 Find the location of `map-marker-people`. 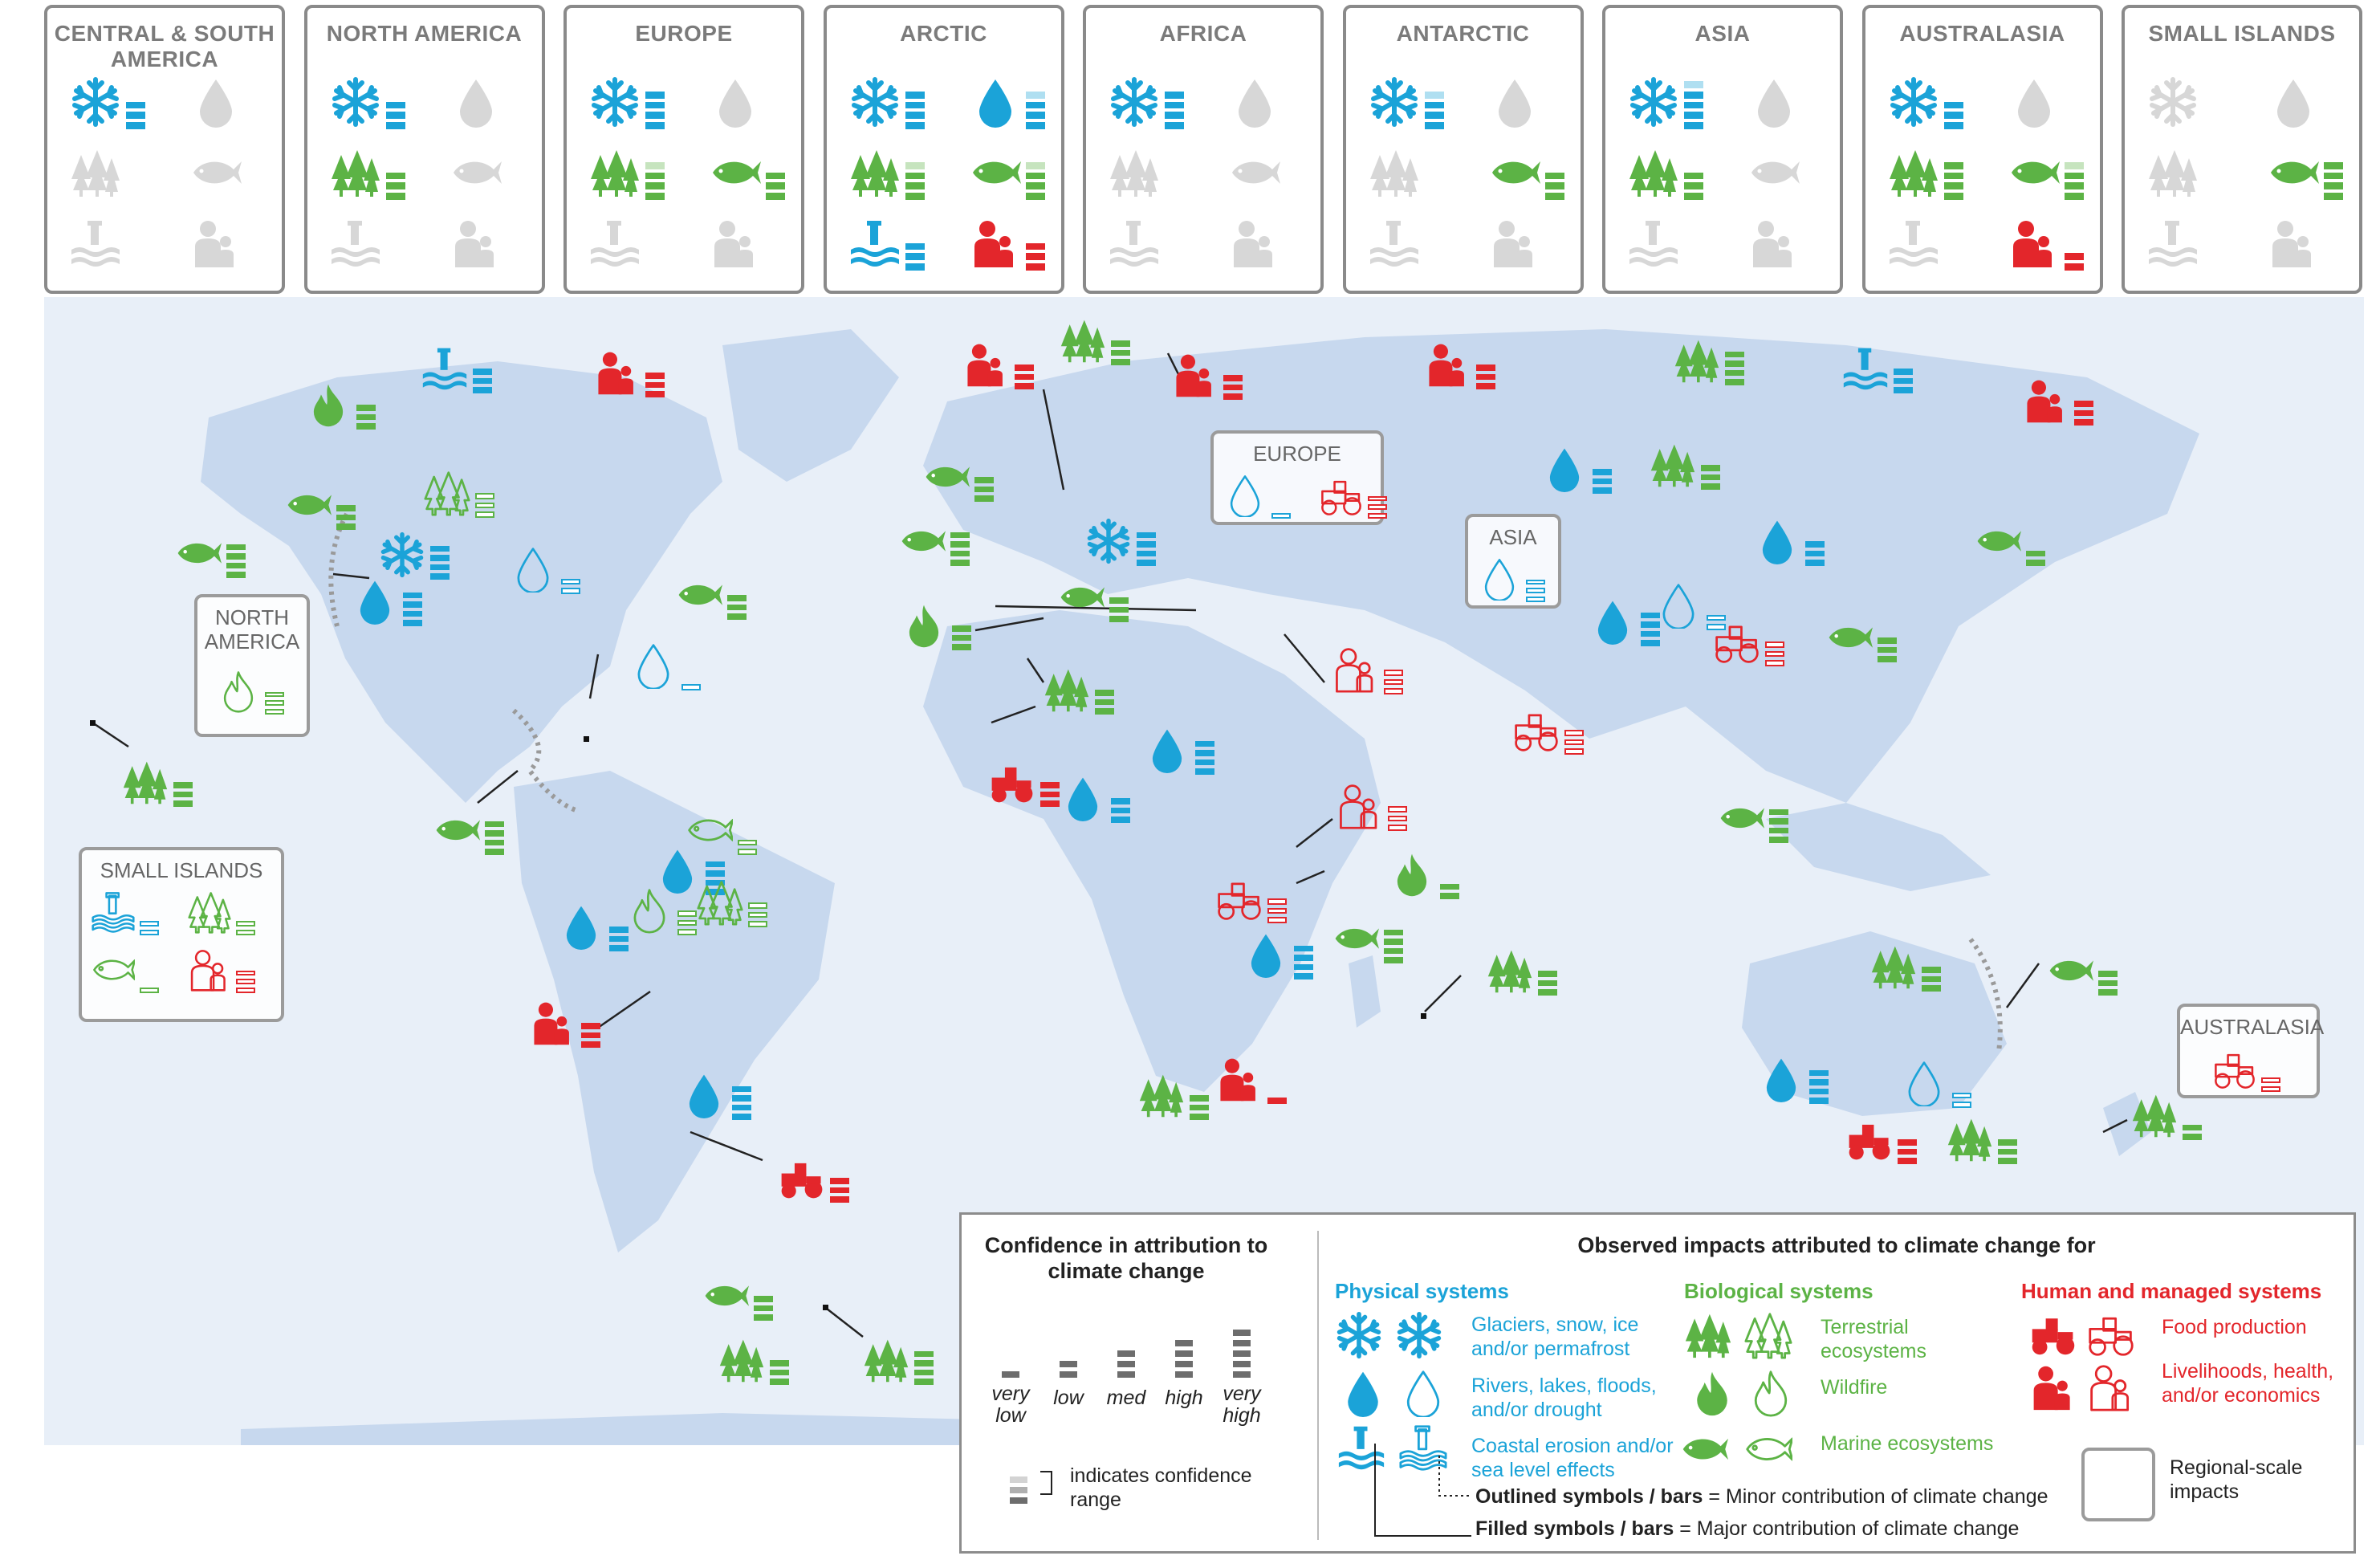

map-marker-people is located at coordinates (2063, 403).